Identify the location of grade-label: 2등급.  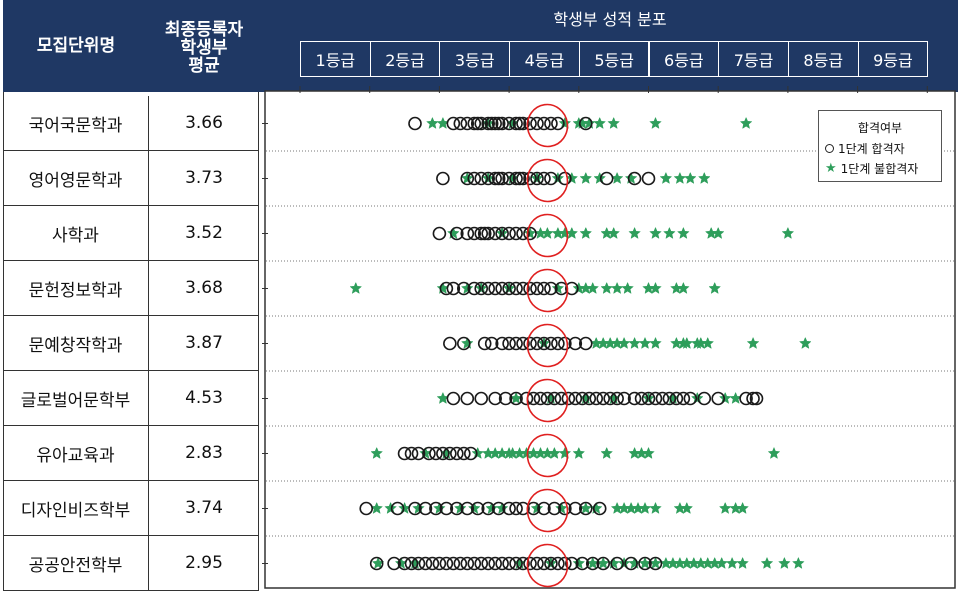
(405, 59).